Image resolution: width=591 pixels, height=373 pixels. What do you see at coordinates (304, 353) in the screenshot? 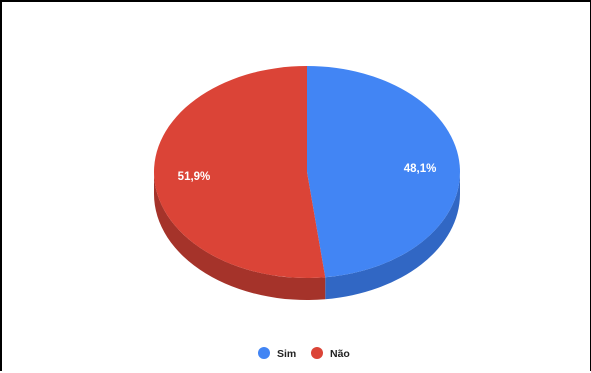
I see `legend: Sim Não` at bounding box center [304, 353].